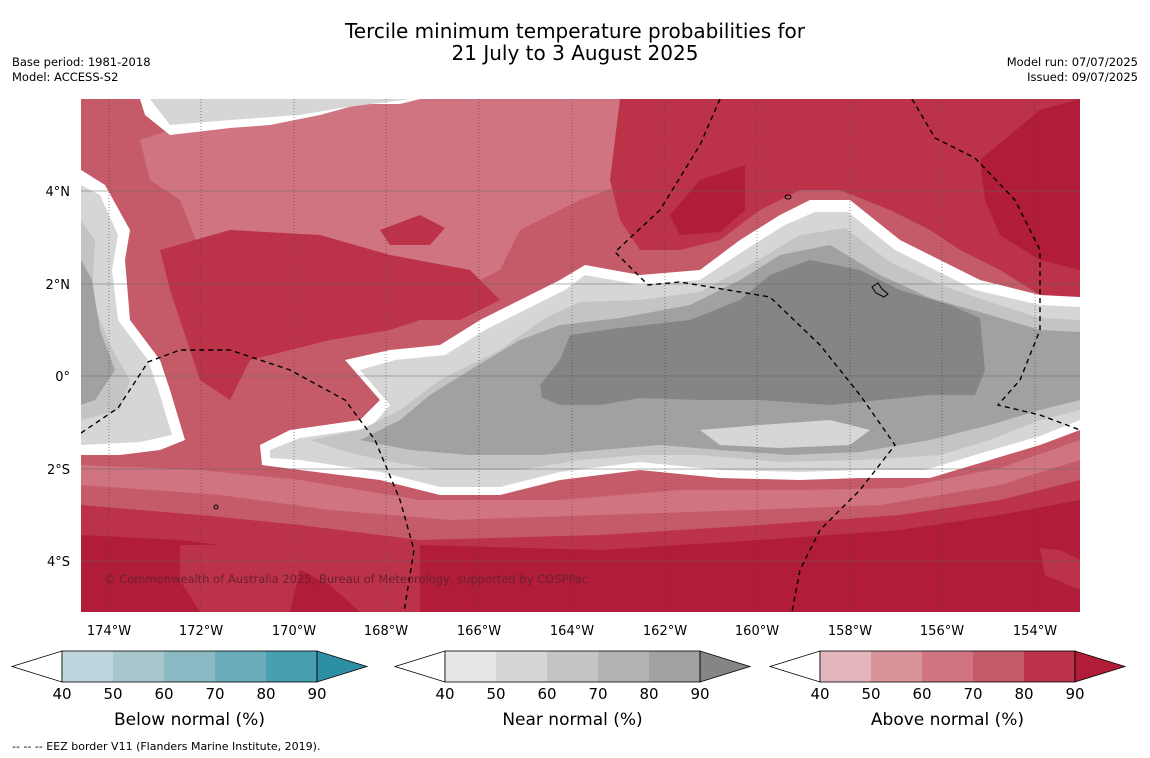  Describe the element at coordinates (575, 53) in the screenshot. I see `title-line-2: 21 July to 3 August 2025` at that location.